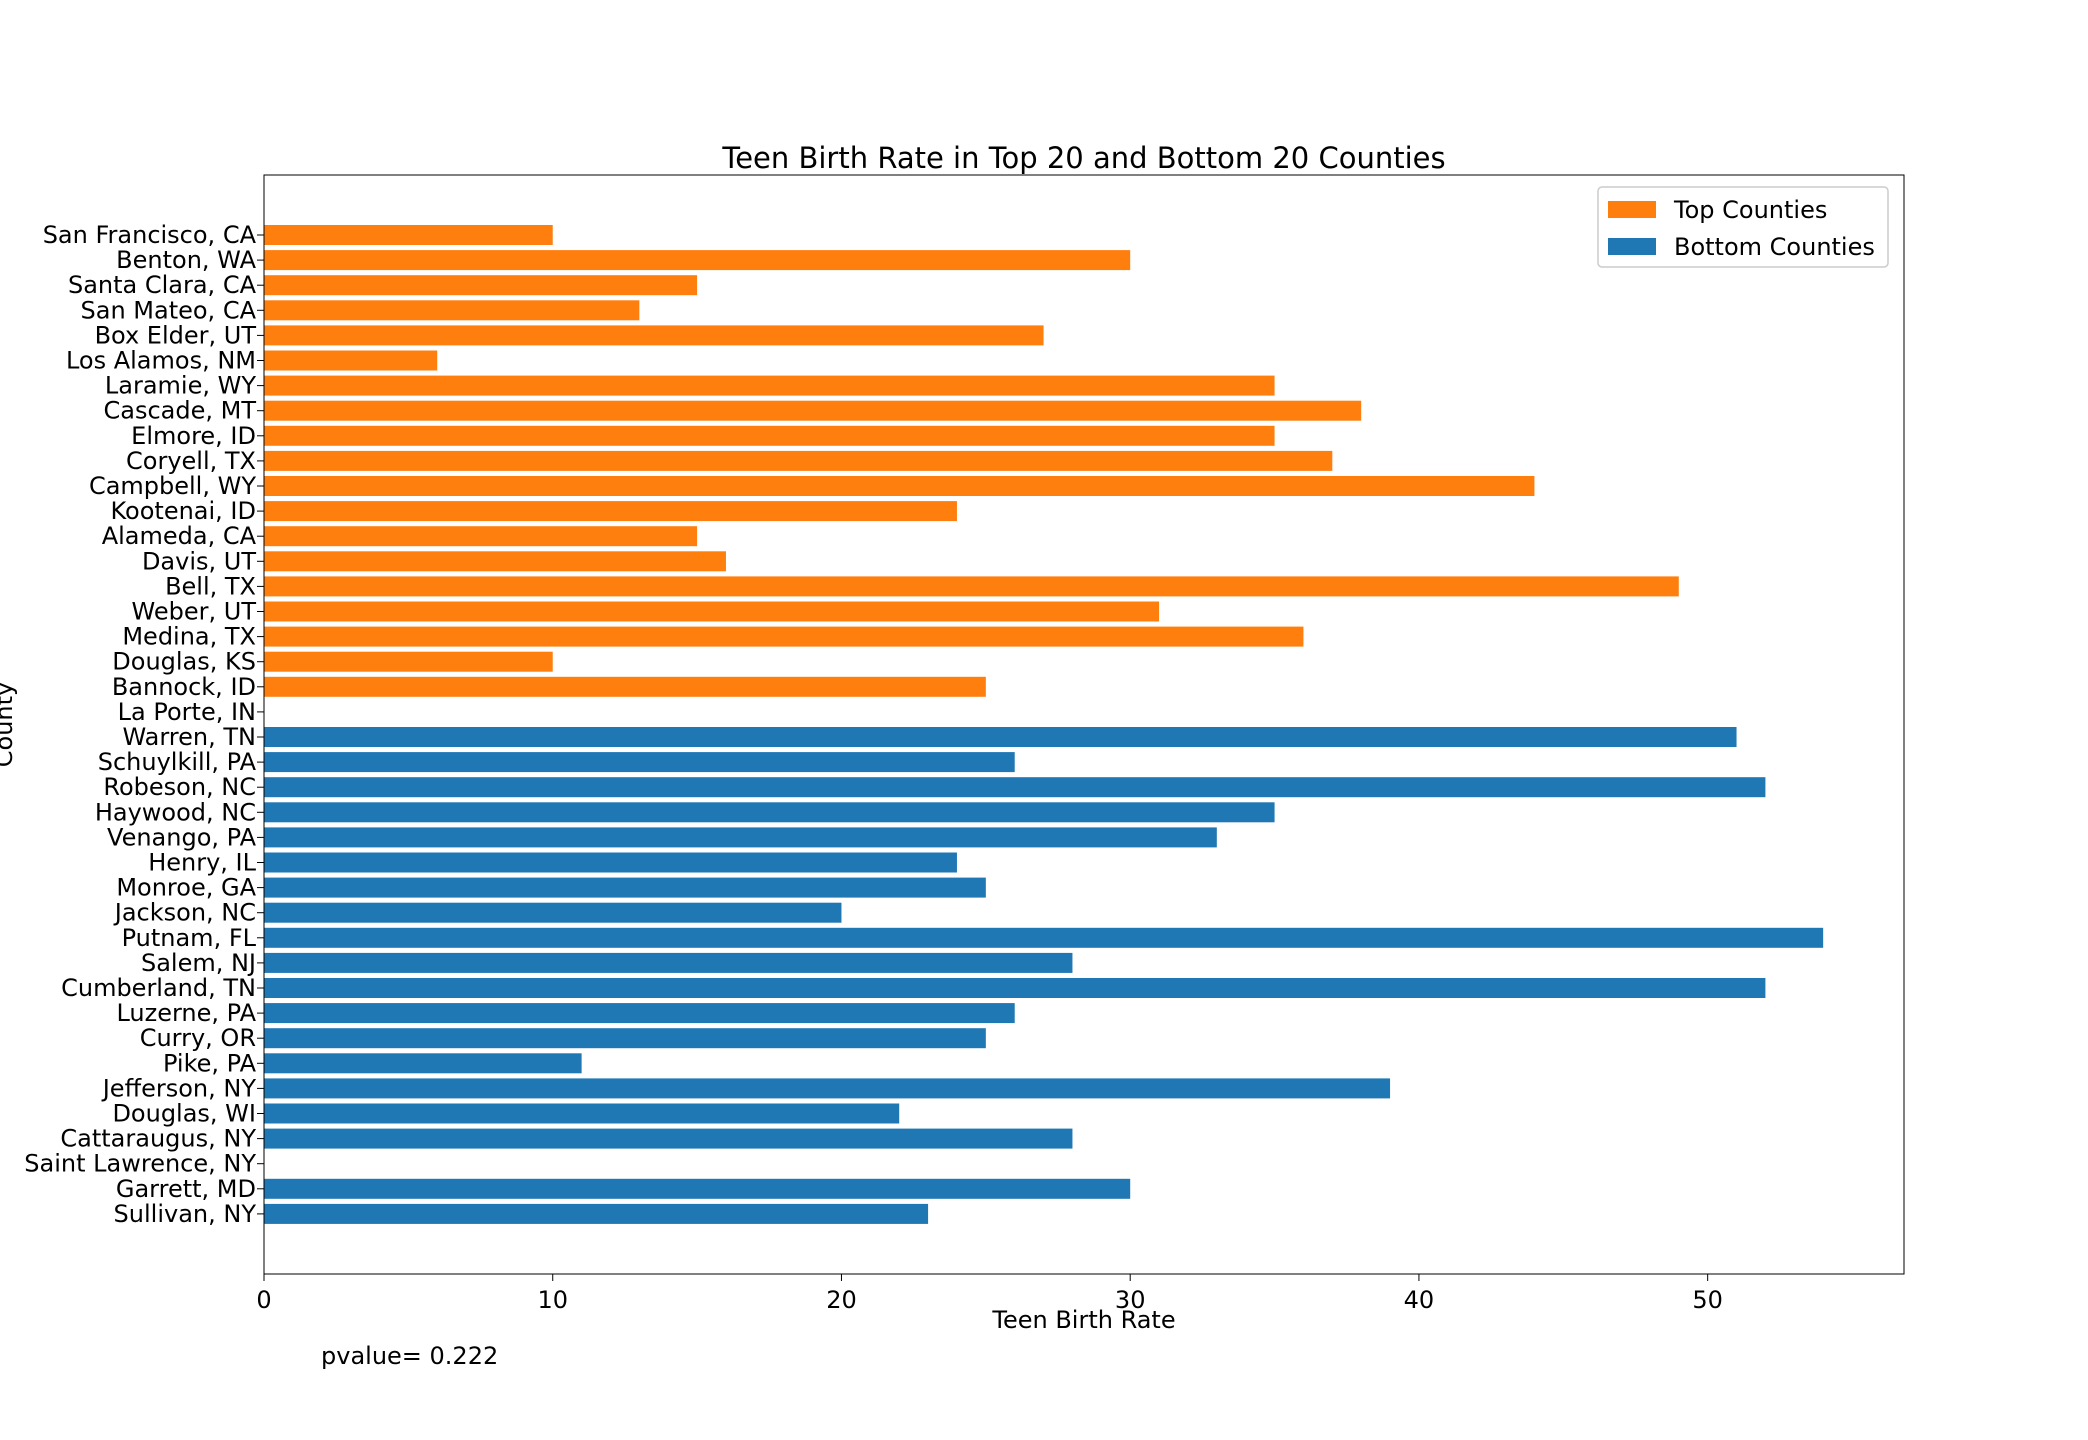 This screenshot has width=2088, height=1440. What do you see at coordinates (158, 988) in the screenshot?
I see `y-tick-label: Cumberland, TN` at bounding box center [158, 988].